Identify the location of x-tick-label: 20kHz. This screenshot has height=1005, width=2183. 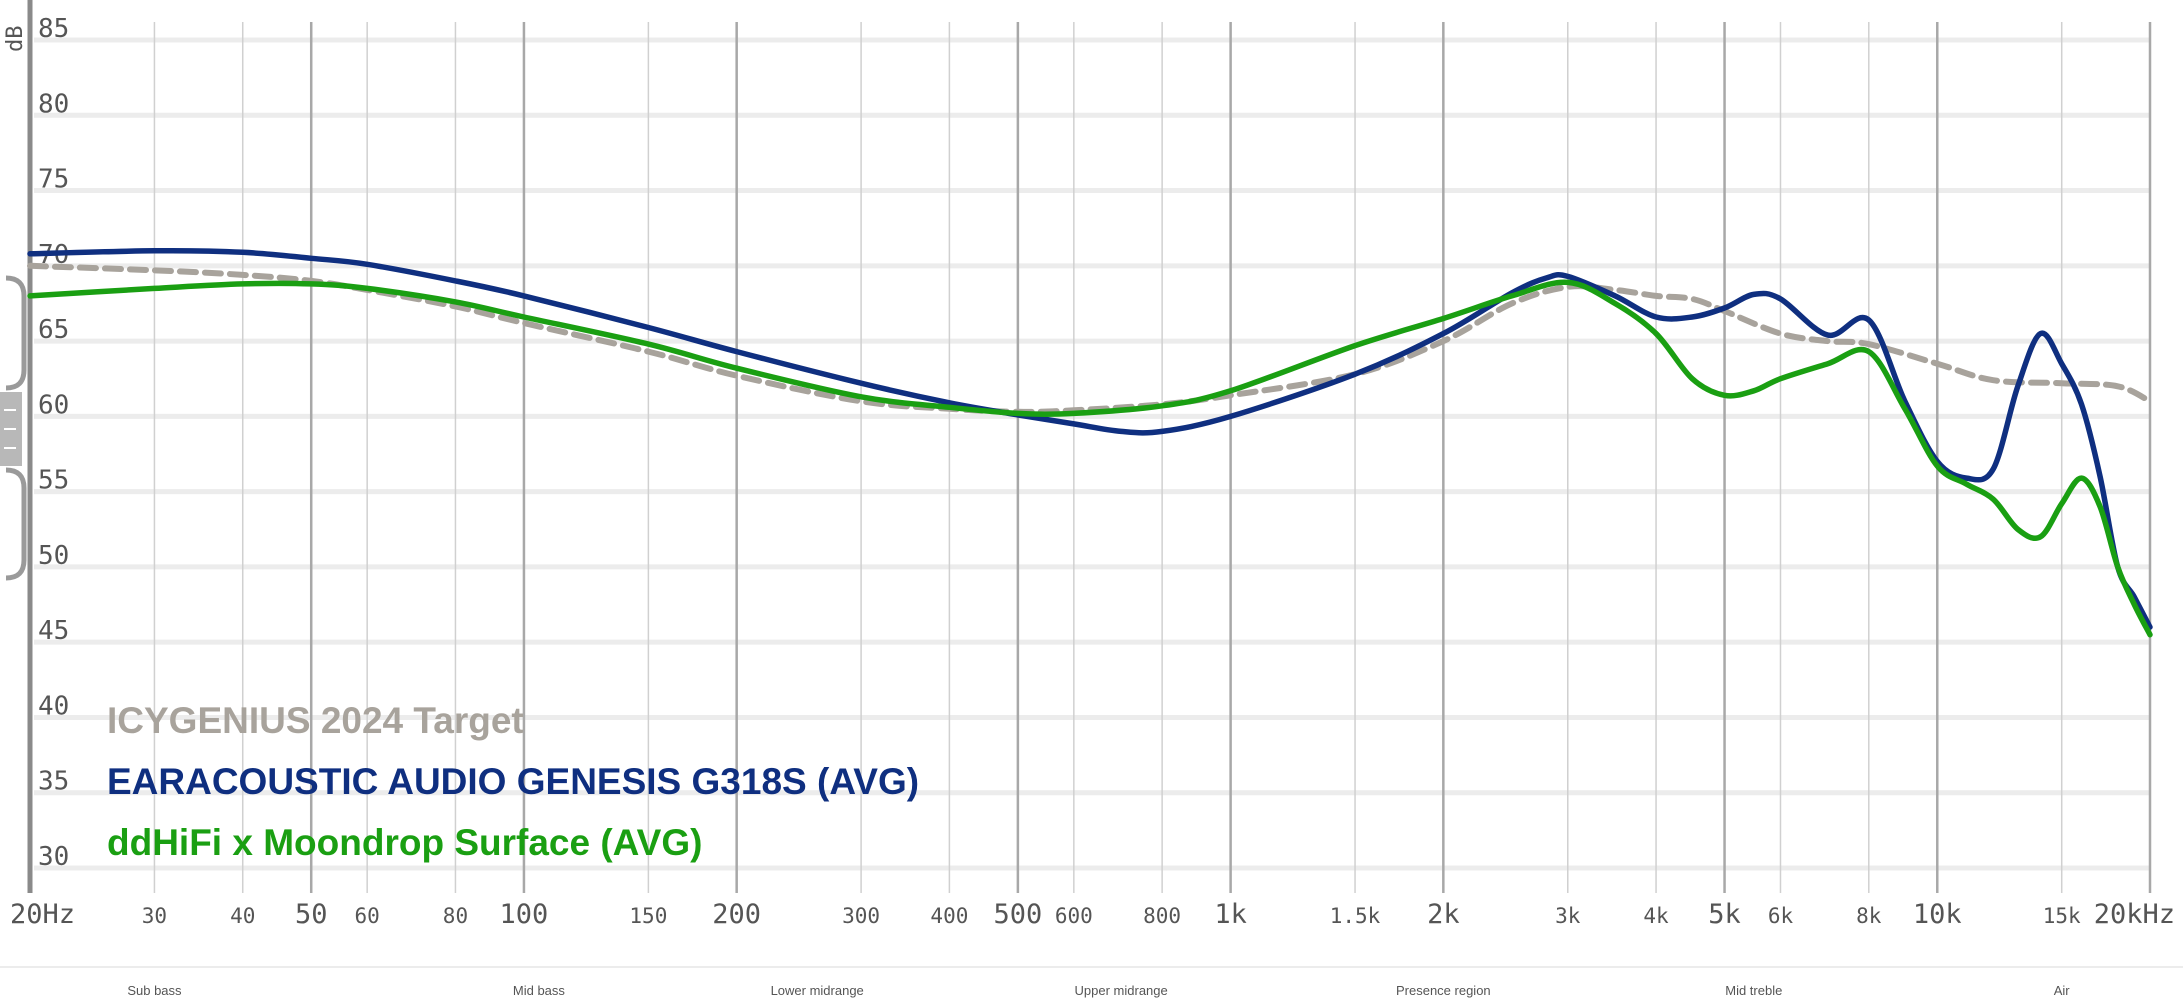
(2134, 914).